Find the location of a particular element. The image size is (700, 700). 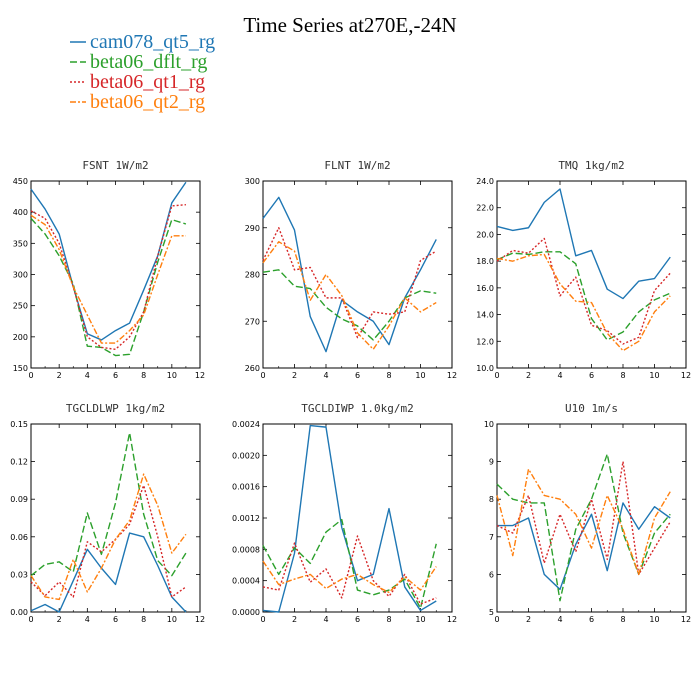

y-tick-label: 22.0 is located at coordinates (485, 208).